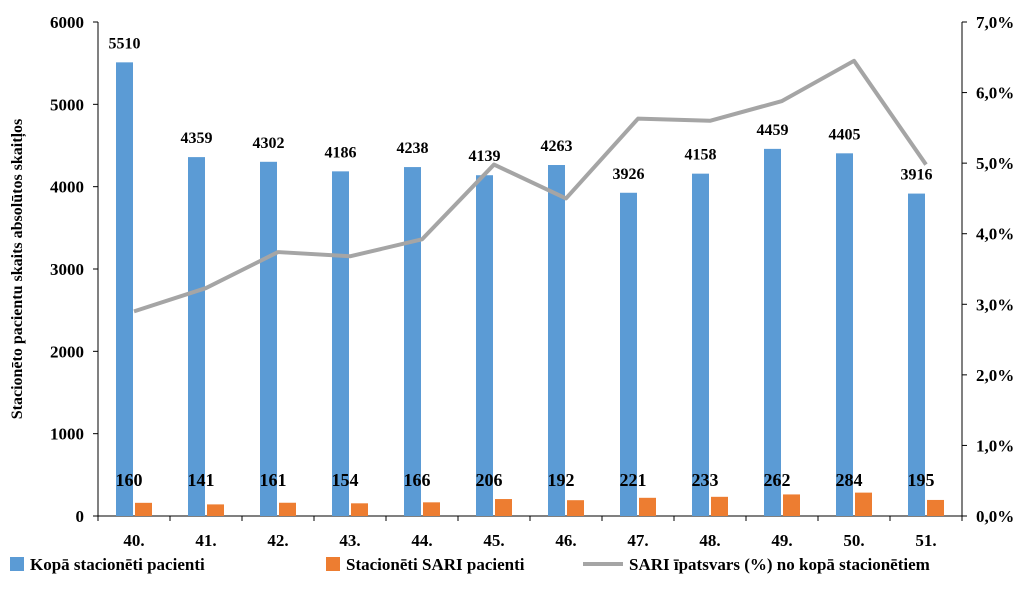 The image size is (1030, 594). Describe the element at coordinates (341, 152) in the screenshot. I see `data-label-total: 4186` at that location.